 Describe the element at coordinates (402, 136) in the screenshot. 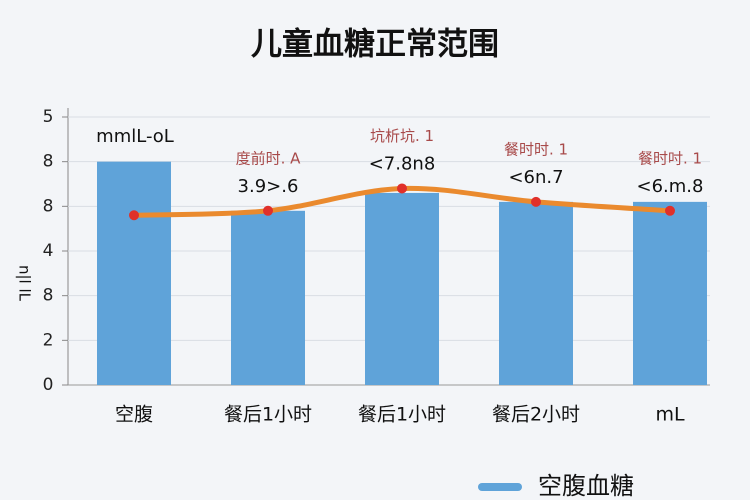

I see `annotation-label: 坑析坑. 1` at that location.